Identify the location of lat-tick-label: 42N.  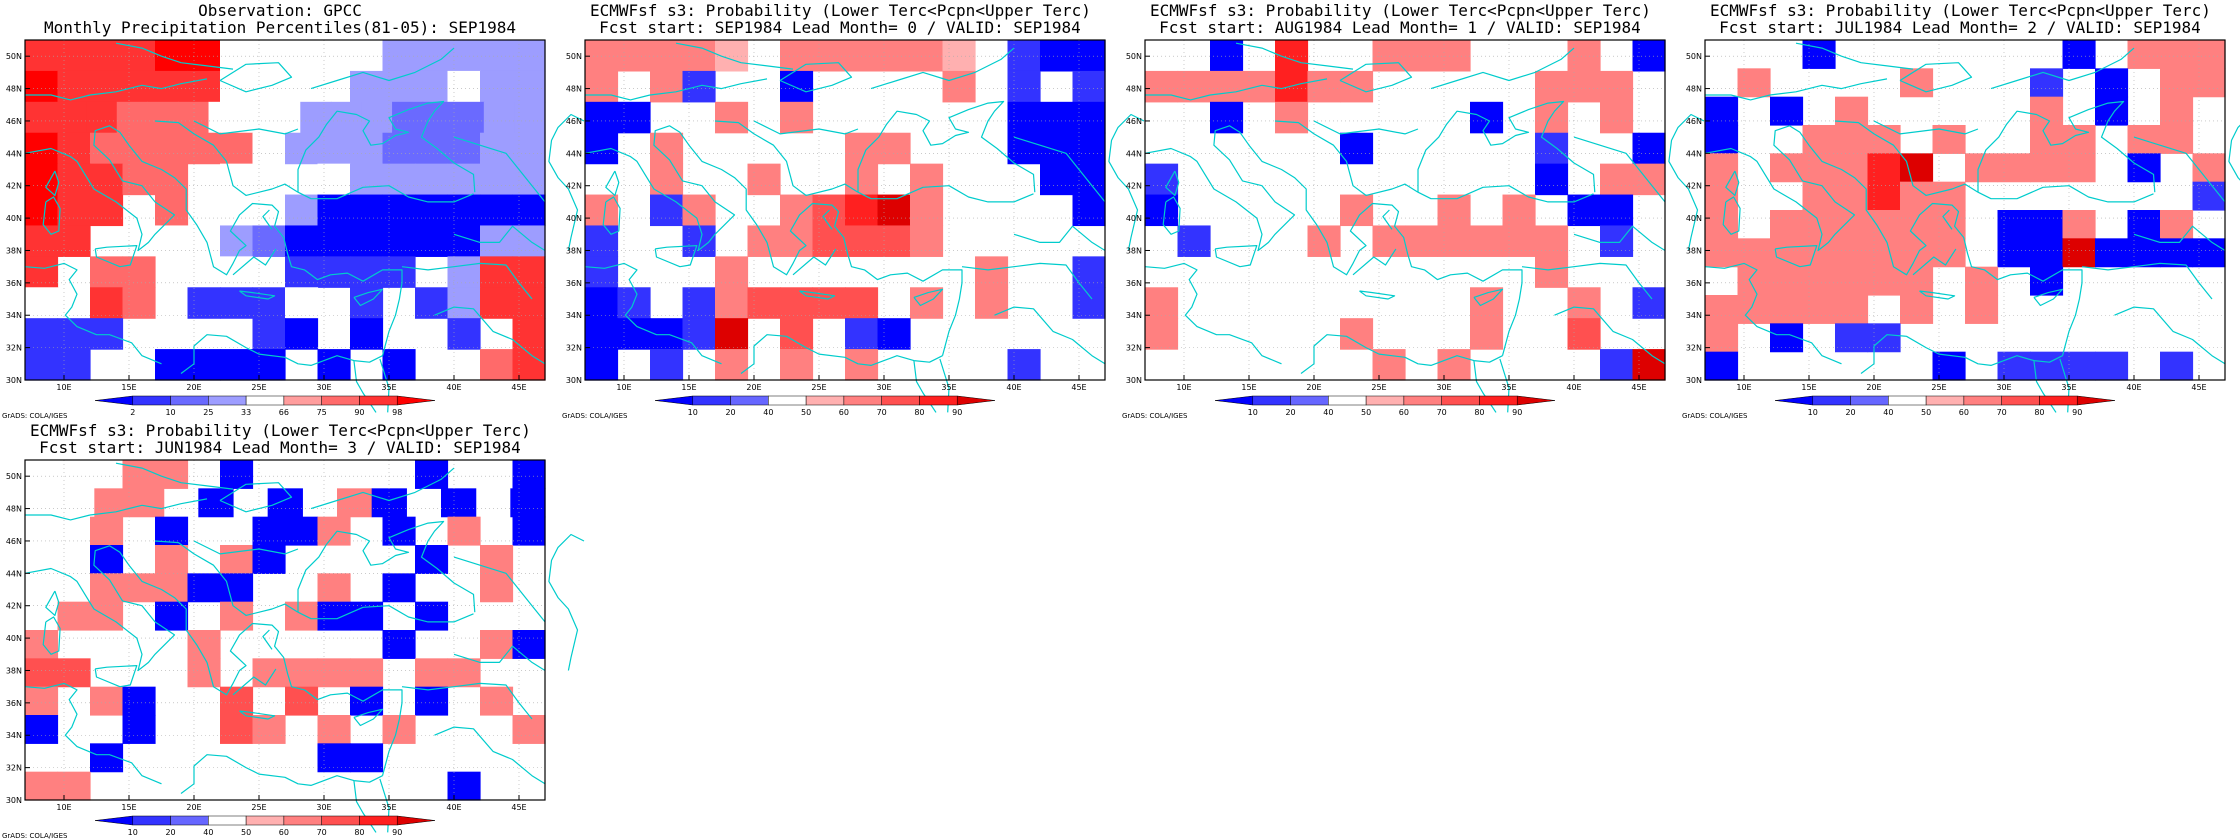
(1134, 186).